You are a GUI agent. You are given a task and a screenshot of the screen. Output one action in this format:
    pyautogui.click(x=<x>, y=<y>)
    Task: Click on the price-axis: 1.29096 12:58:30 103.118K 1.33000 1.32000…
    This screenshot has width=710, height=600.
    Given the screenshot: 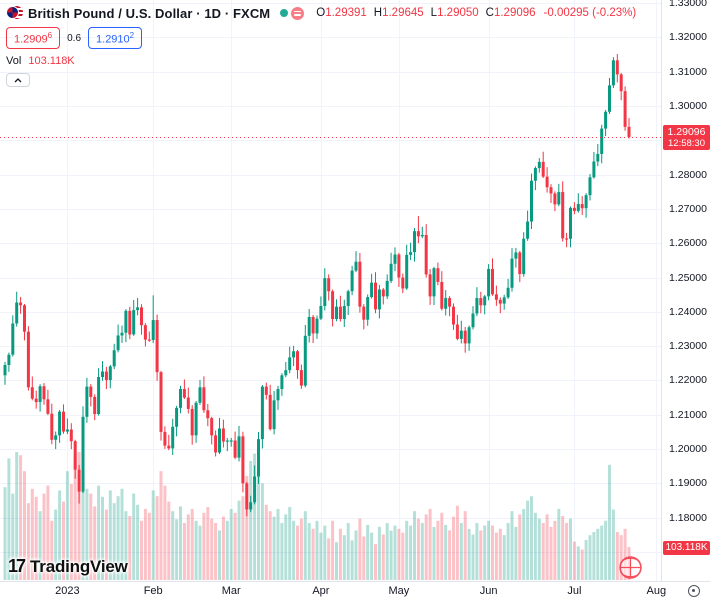 What is the action you would take?
    pyautogui.click(x=685, y=290)
    